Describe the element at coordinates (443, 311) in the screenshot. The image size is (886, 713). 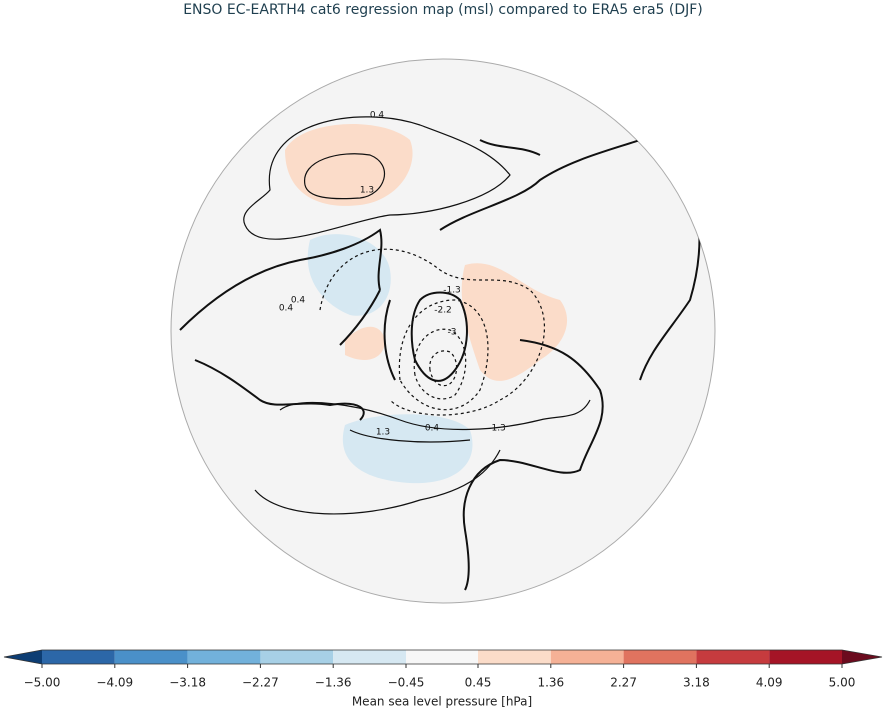
I see `contour-label: -2.2` at that location.